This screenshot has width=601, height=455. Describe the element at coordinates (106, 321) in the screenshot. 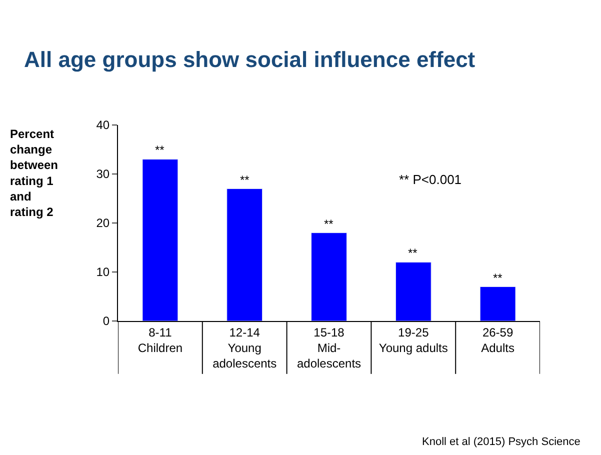

I see `y-tick-label: 0` at that location.